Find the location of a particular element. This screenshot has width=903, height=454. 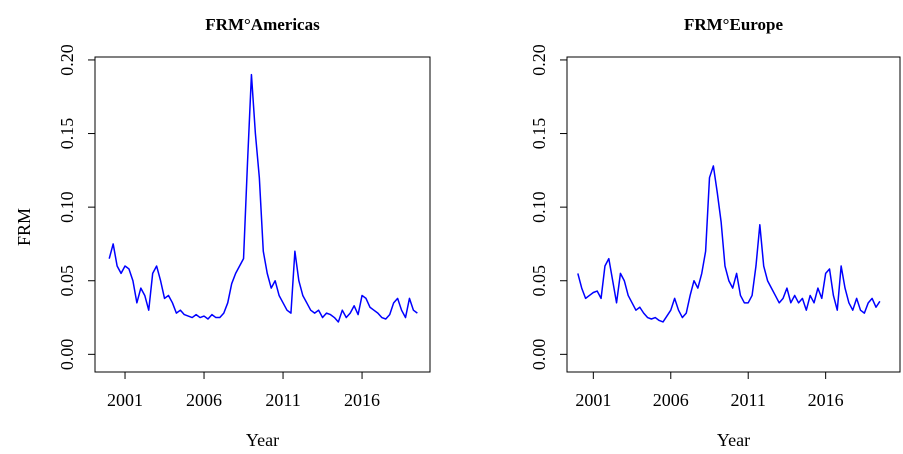

series-line is located at coordinates (729, 244).